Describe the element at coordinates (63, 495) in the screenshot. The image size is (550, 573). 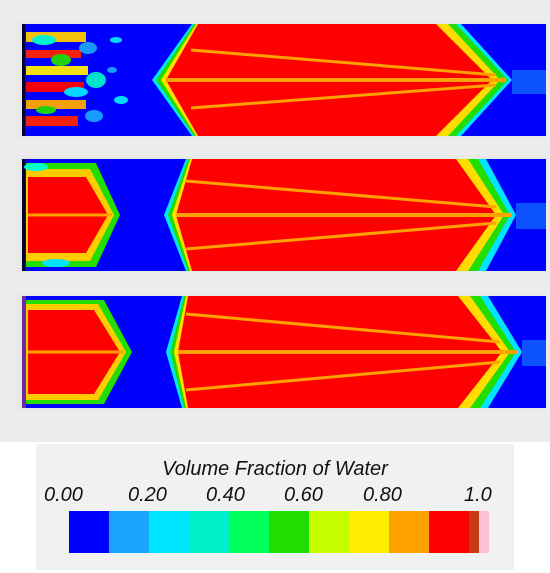
I see `legend-tick-0: 0.00` at that location.